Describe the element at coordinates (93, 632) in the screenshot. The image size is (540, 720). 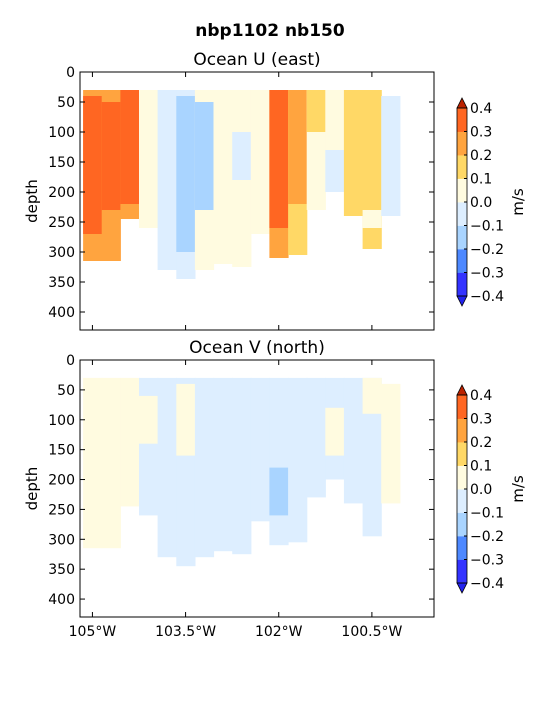
I see `x-tick-label: 105°W` at that location.